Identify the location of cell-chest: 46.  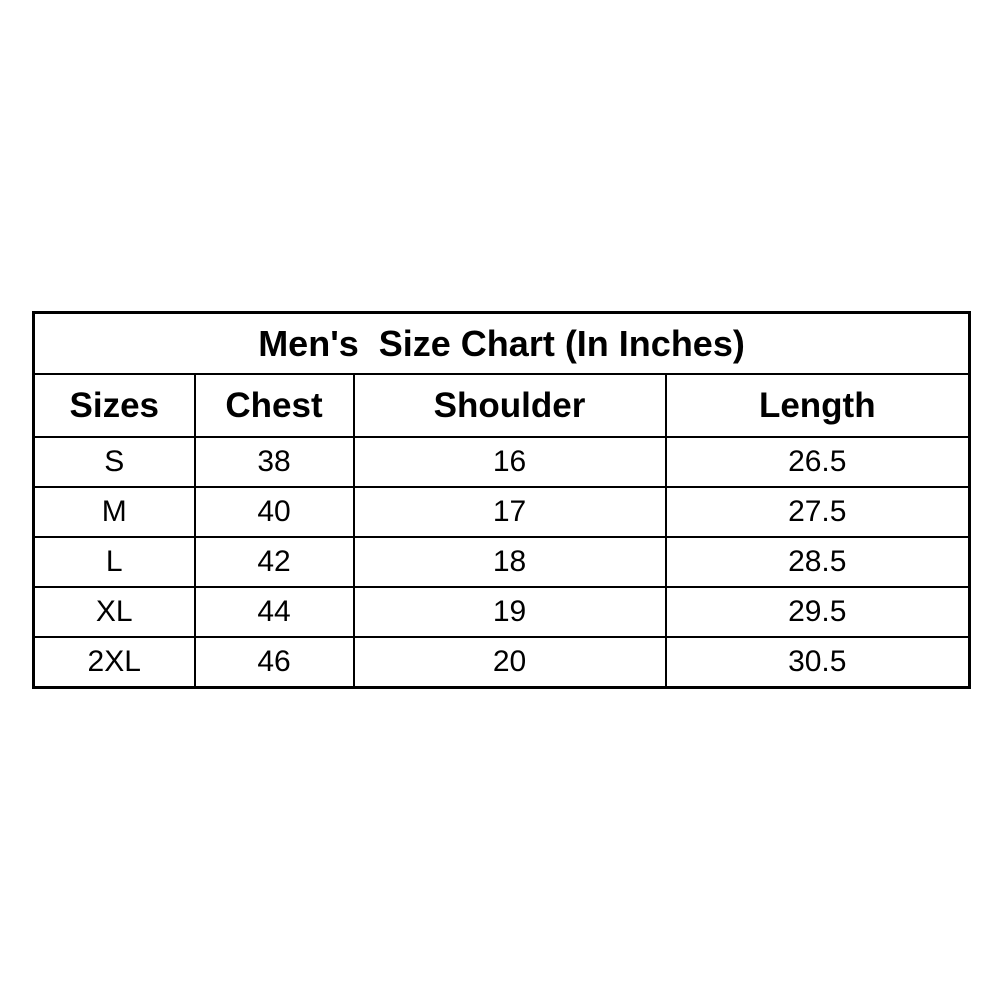
(274, 662).